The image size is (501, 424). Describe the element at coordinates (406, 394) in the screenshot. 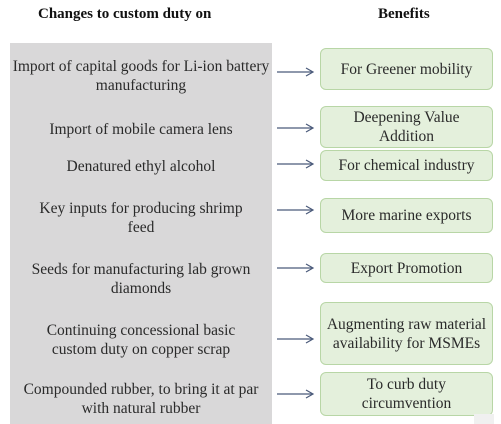

I see `benefit-box-7: To curb duty circumvention` at that location.